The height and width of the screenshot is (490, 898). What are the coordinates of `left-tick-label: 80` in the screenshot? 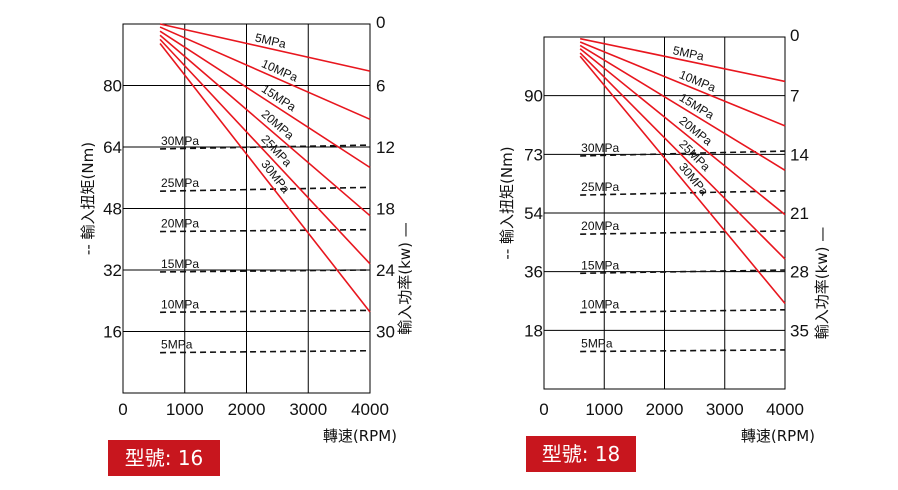 It's located at (112, 86).